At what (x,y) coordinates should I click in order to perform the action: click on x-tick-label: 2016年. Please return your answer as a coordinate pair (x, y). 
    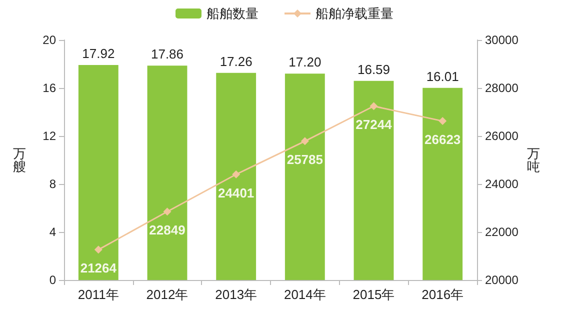
    Looking at the image, I should click on (443, 294).